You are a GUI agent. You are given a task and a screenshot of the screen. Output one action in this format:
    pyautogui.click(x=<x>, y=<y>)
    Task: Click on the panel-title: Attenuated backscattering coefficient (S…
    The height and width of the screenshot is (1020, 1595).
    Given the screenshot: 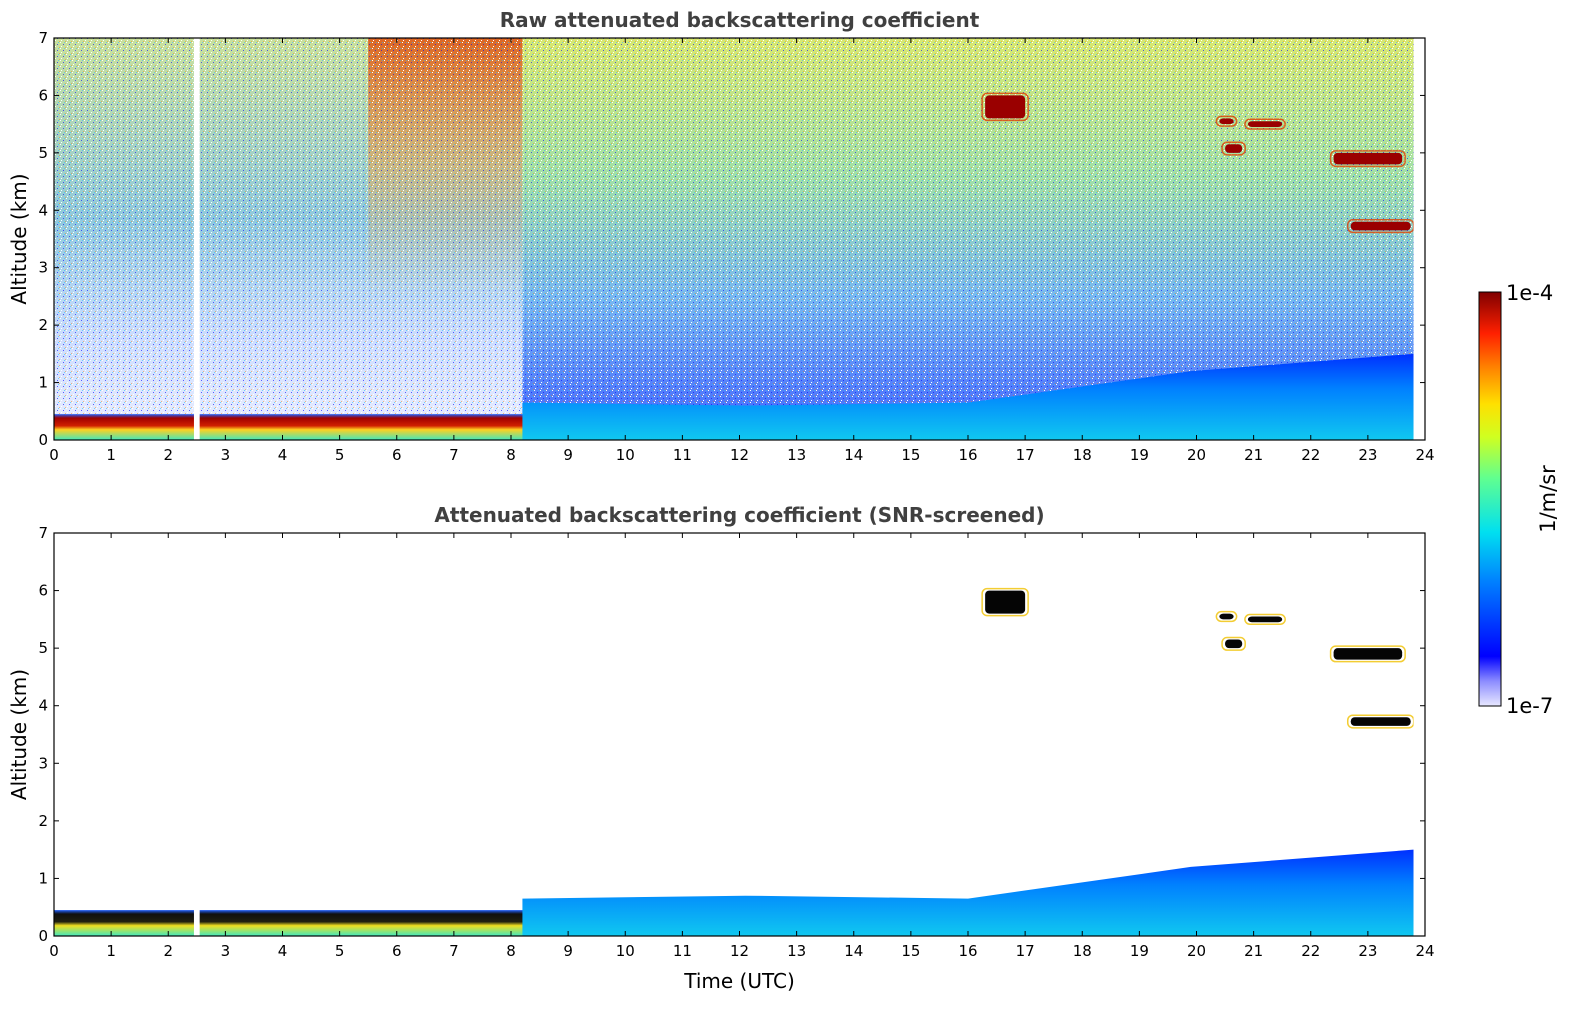 What is the action you would take?
    pyautogui.click(x=739, y=515)
    